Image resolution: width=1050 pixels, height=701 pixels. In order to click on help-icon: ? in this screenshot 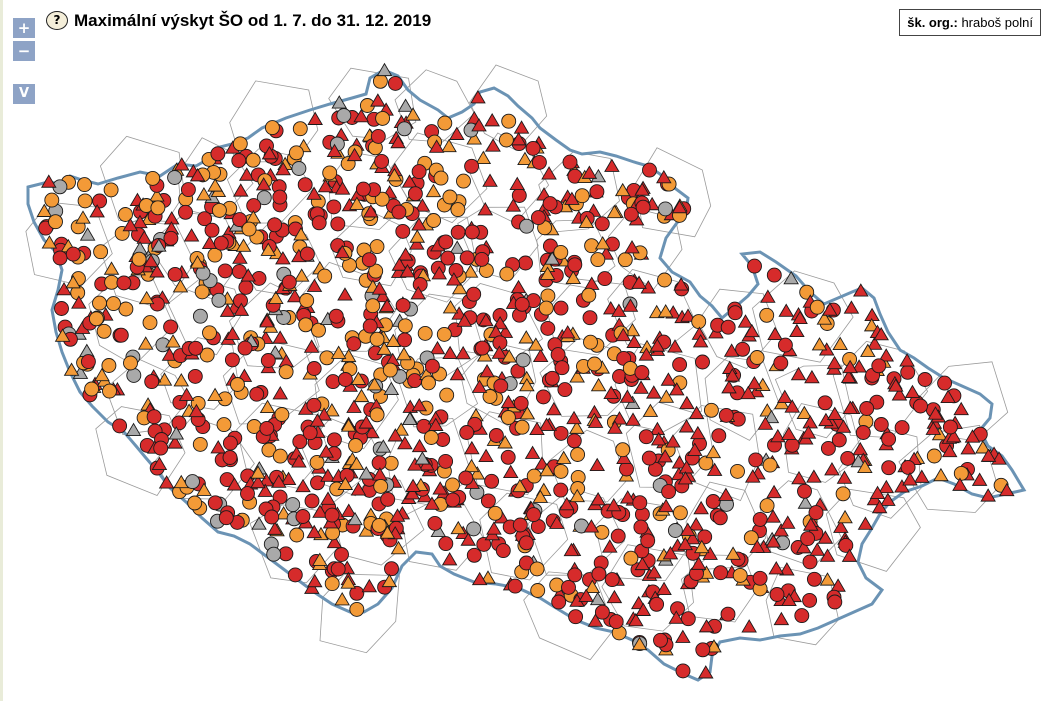, I will do `click(57, 20)`.